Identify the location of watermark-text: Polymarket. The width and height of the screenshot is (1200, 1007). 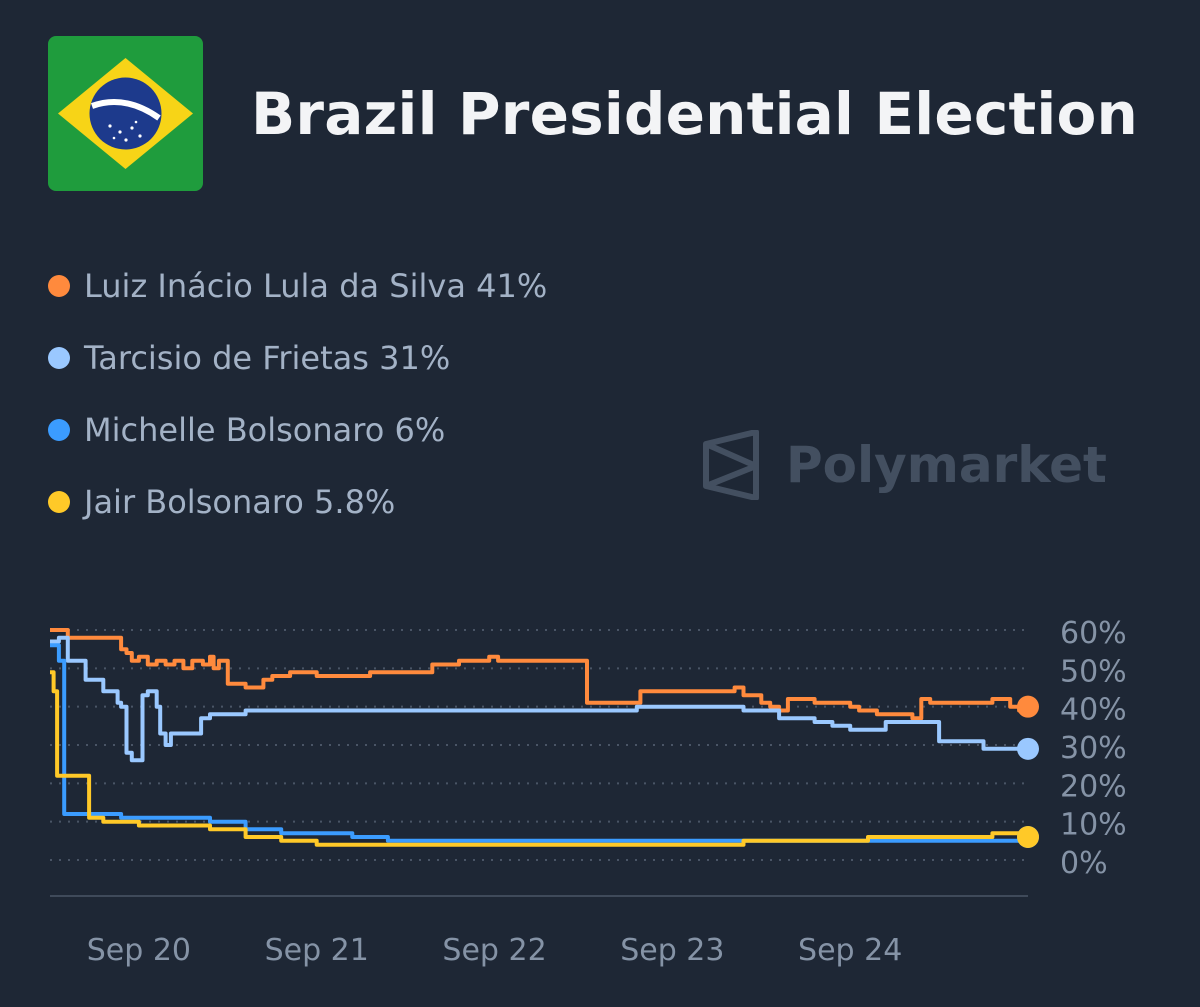
(946, 465).